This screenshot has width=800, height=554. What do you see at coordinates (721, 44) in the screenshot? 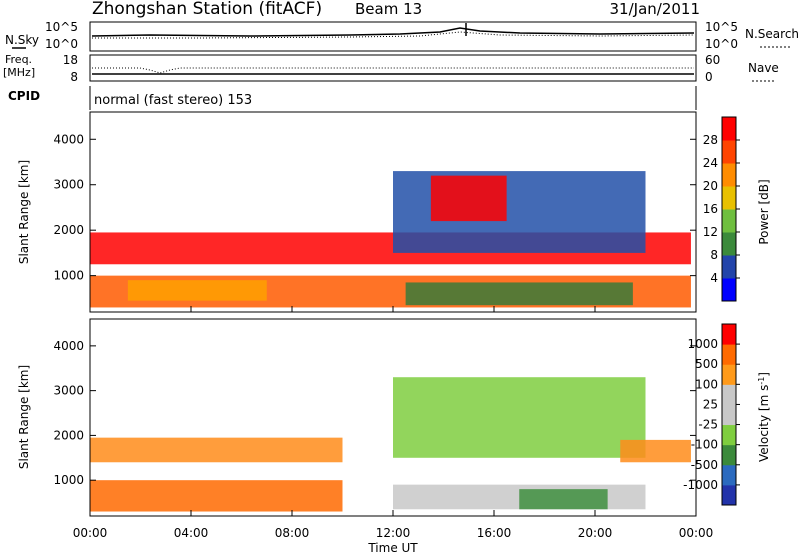
I see `nsearch-tick-bottom: 10^0` at bounding box center [721, 44].